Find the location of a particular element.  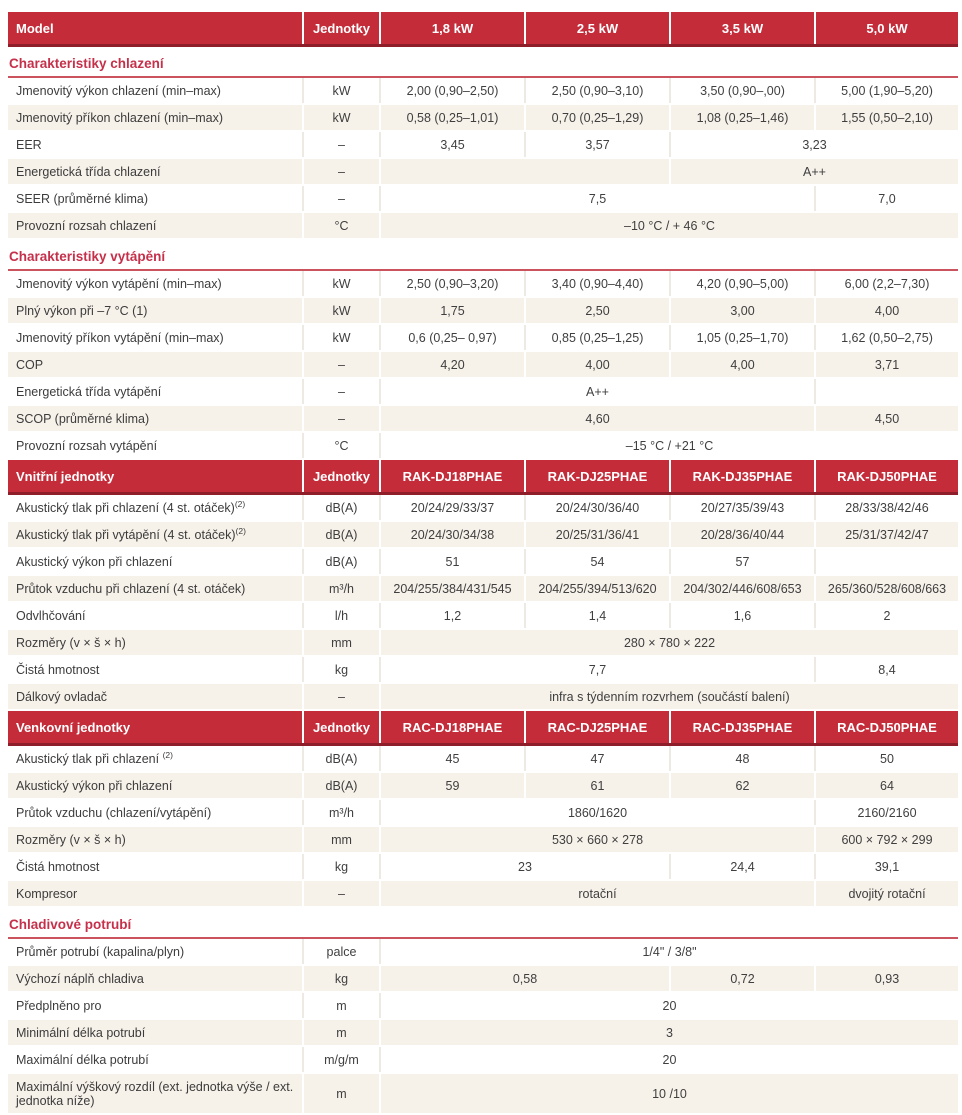

row-label-text: Provozní rozsah vytápění is located at coordinates (87, 446).